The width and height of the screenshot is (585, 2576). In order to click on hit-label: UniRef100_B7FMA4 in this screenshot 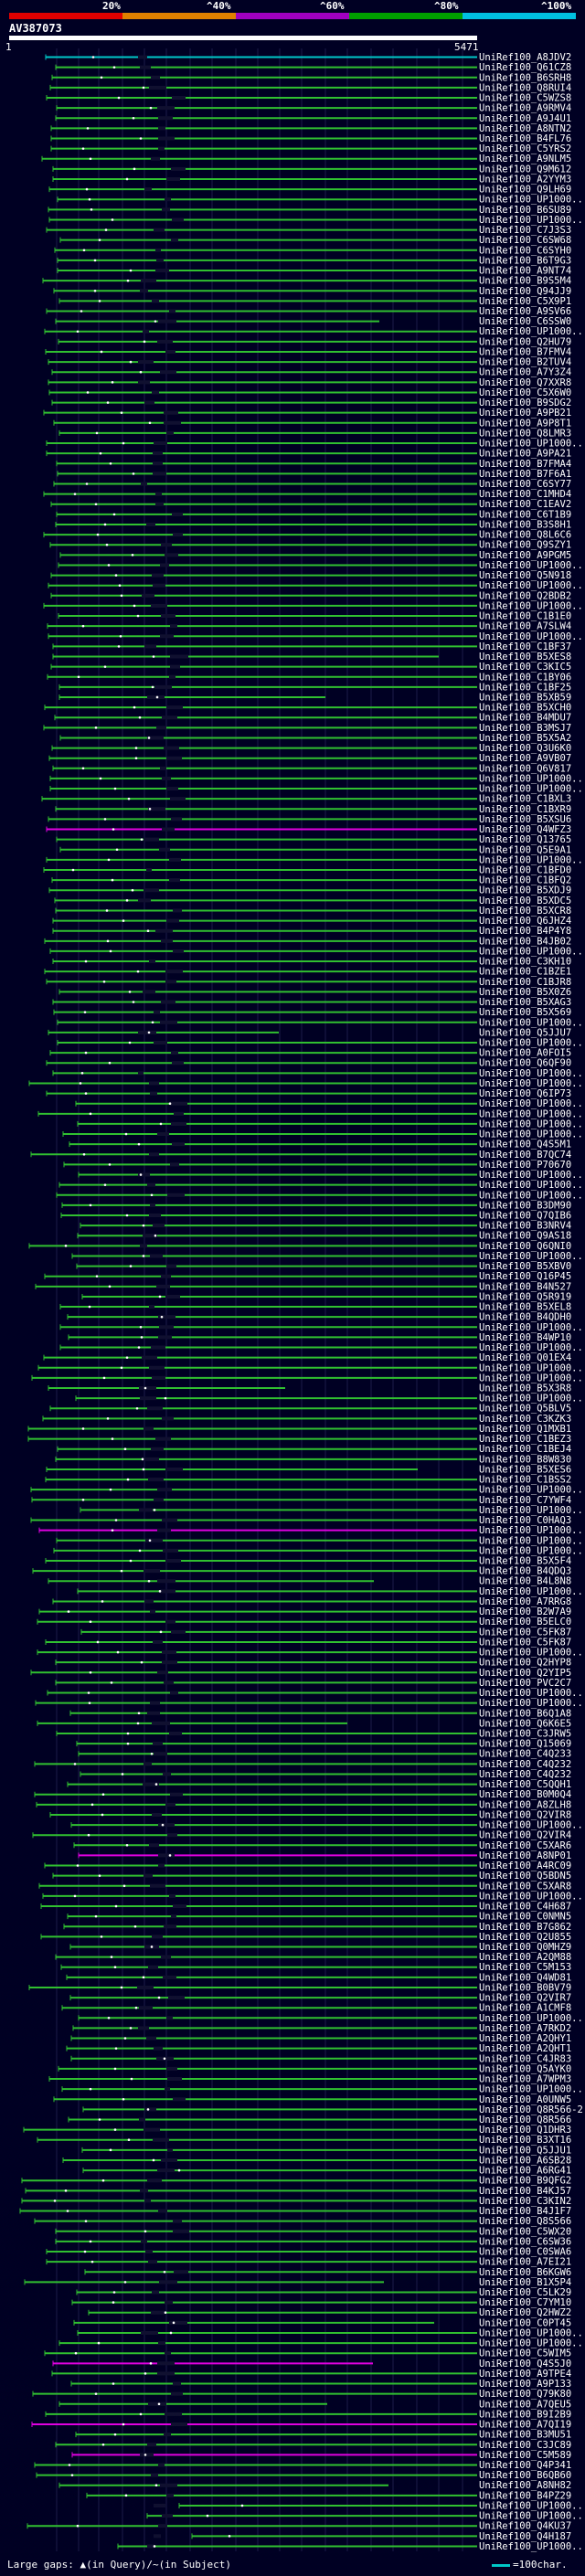, I will do `click(525, 464)`.